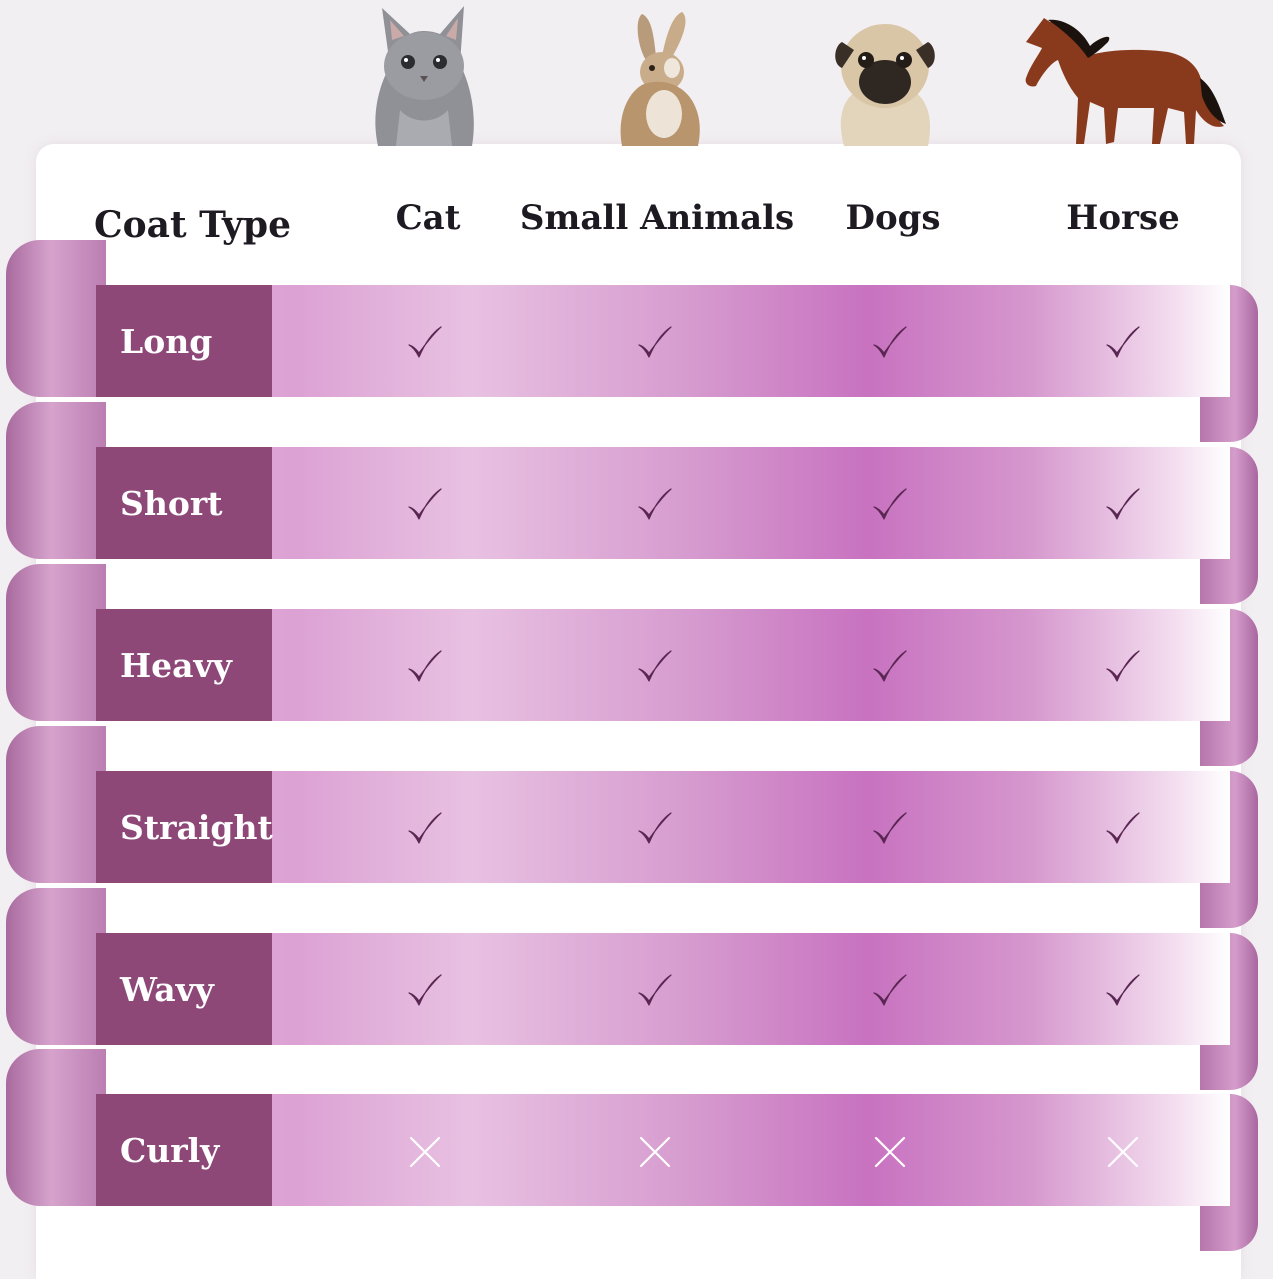  Describe the element at coordinates (184, 1150) in the screenshot. I see `row-label-curly: Curly` at that location.